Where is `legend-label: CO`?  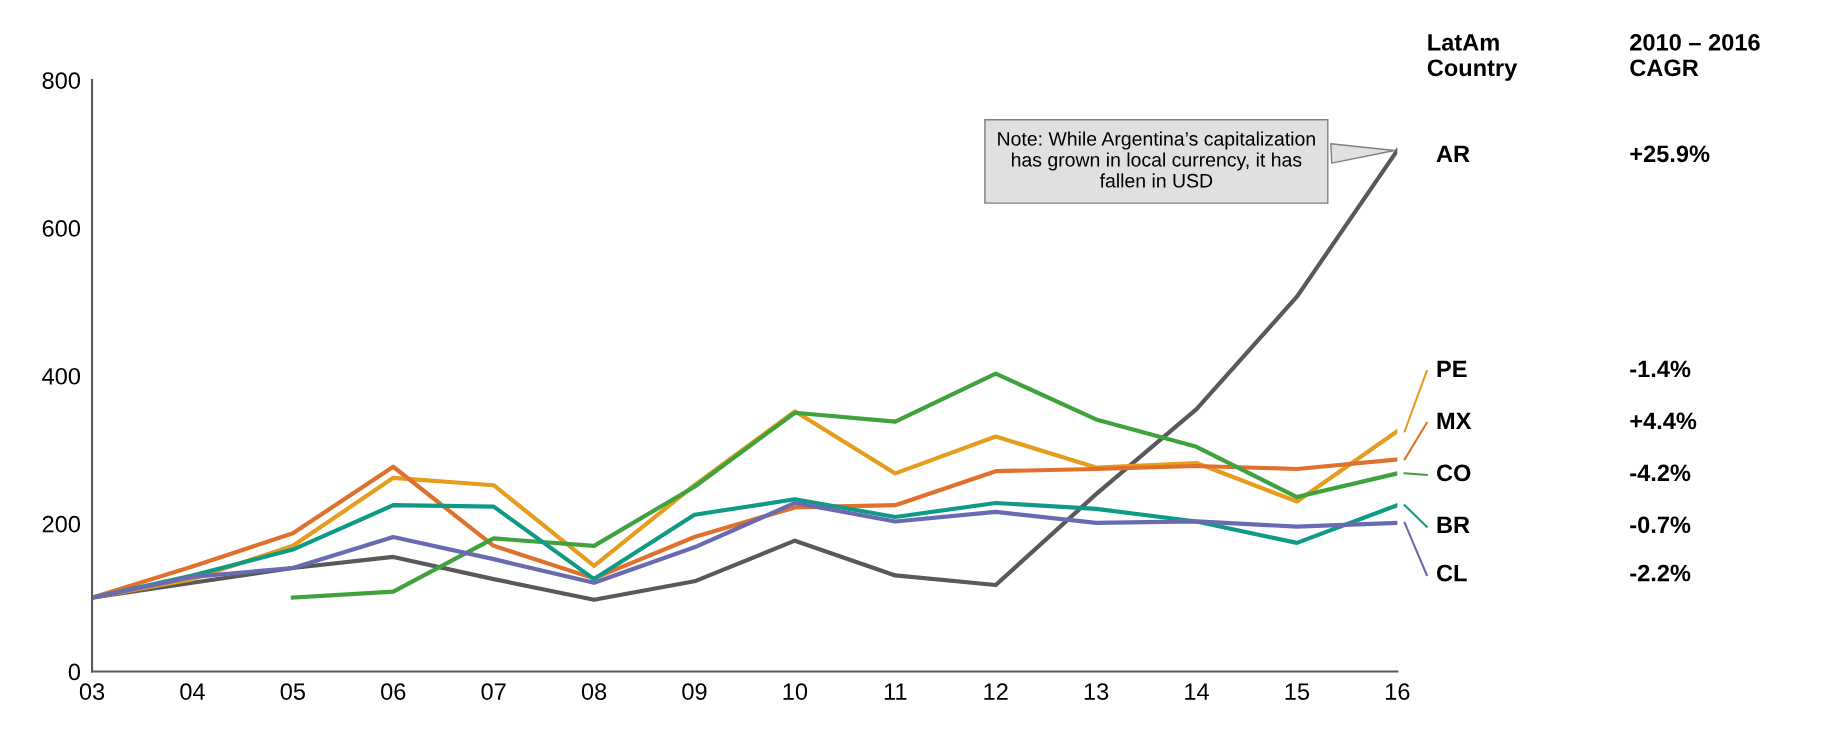
legend-label: CO is located at coordinates (1453, 473).